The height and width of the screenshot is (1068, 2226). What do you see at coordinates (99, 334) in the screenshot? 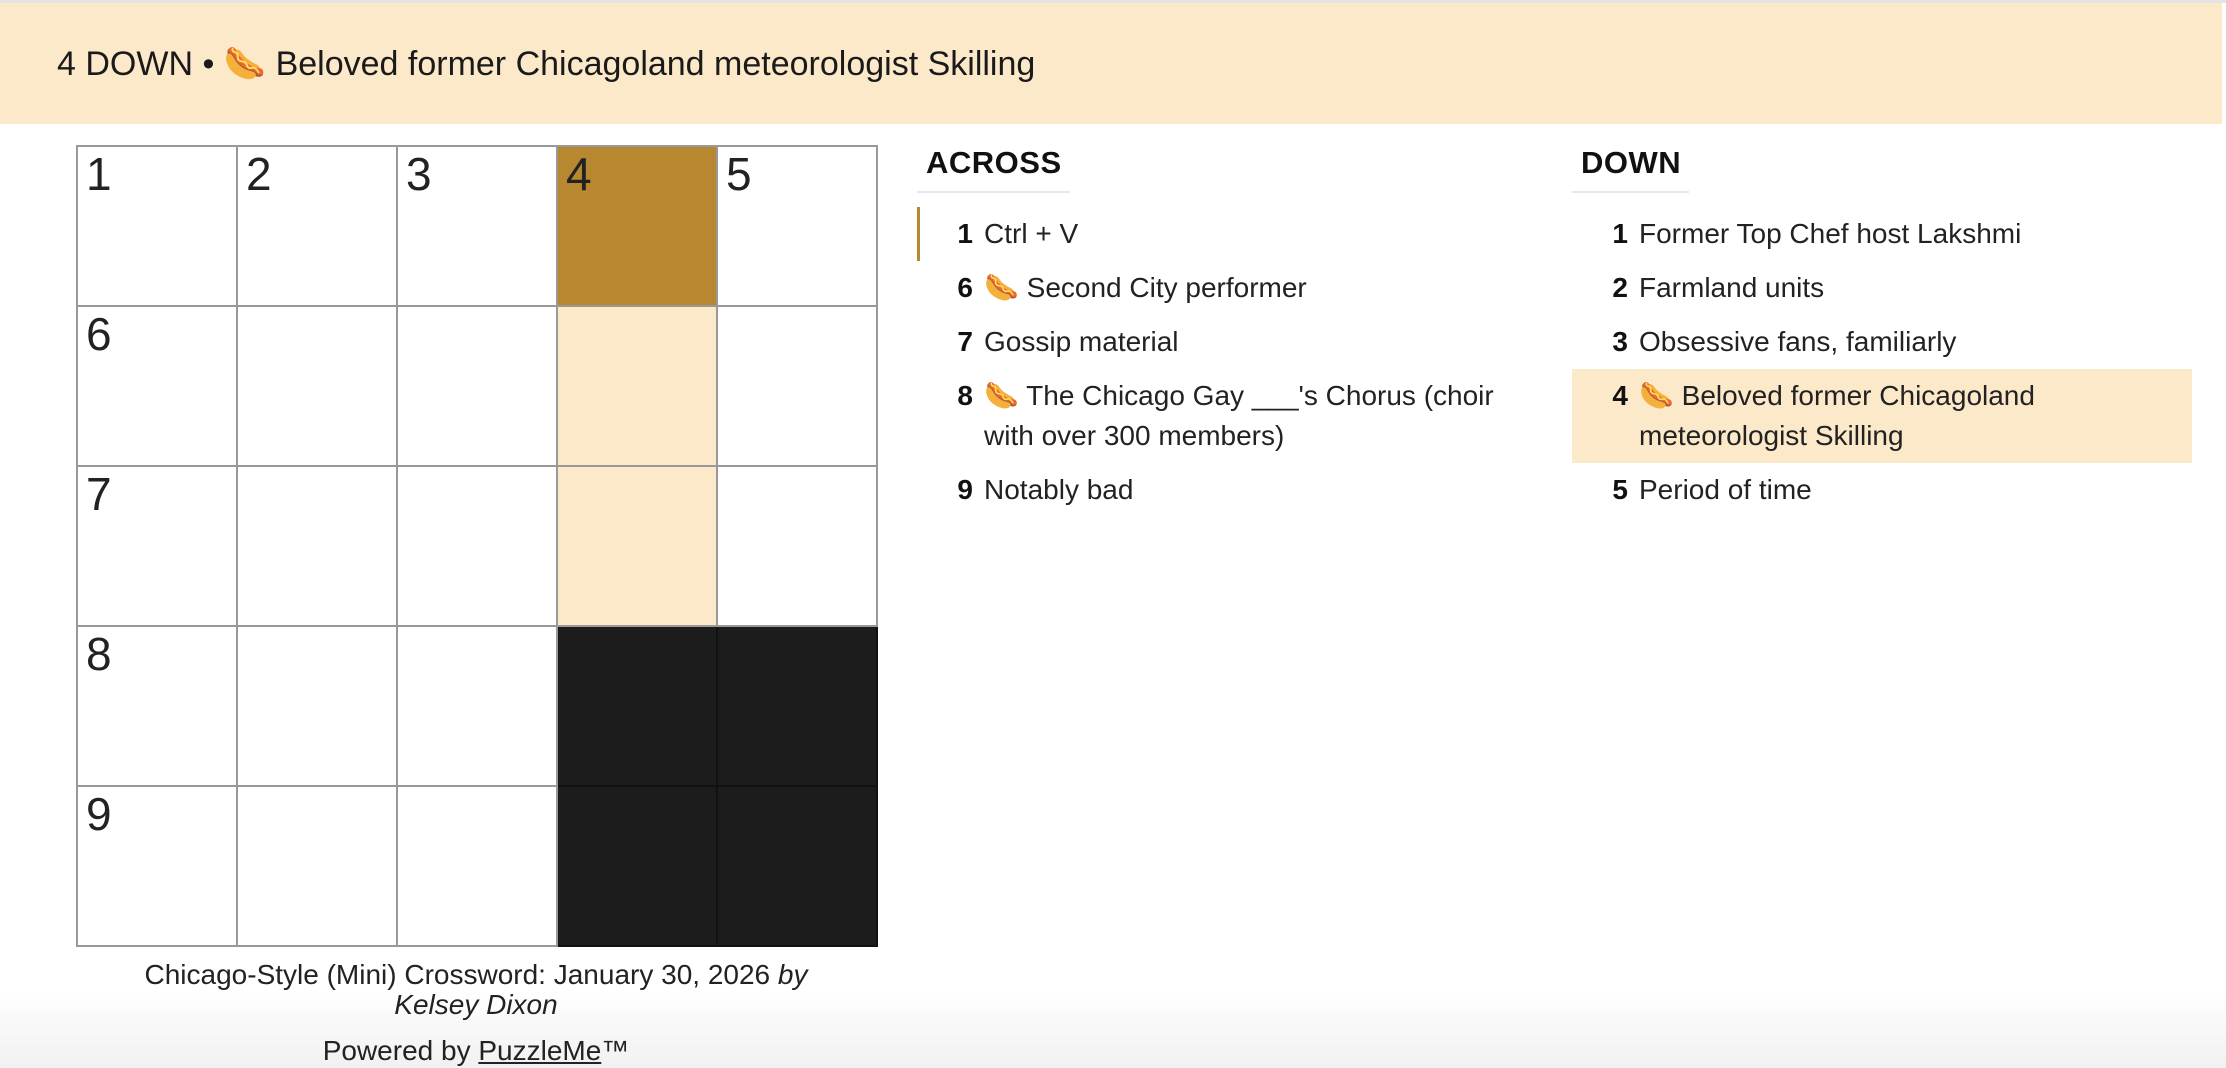
I see `cell-number: 6` at bounding box center [99, 334].